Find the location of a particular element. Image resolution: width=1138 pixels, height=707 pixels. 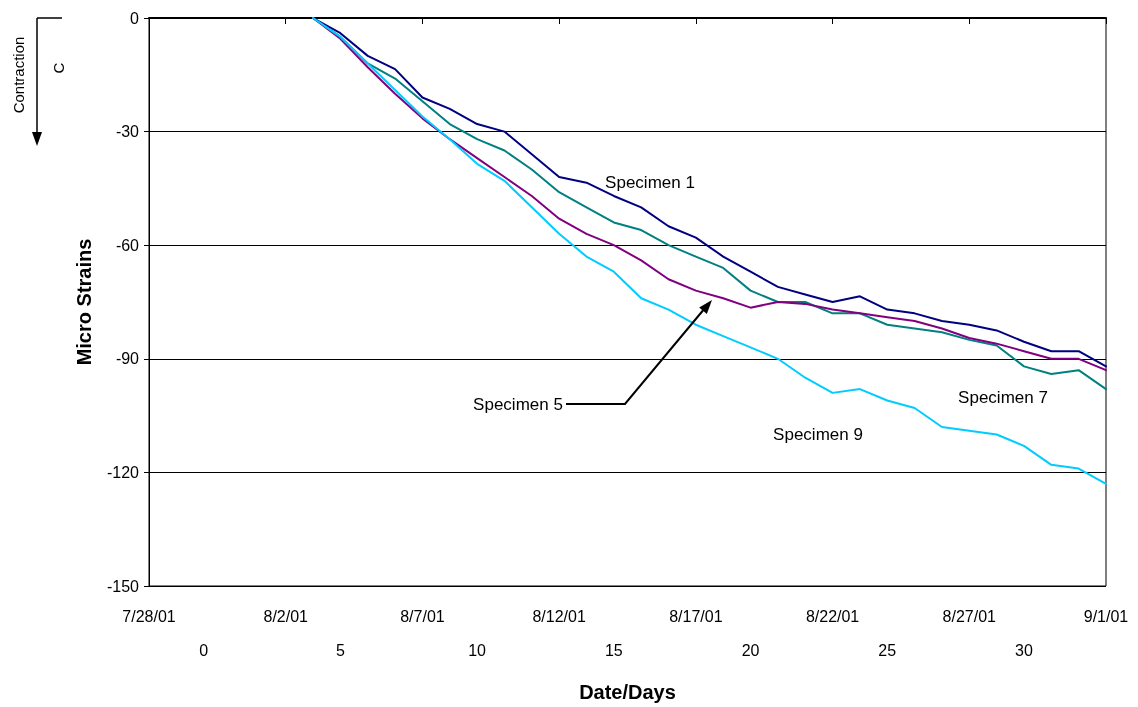

x-tick-label: 8/7/01 is located at coordinates (422, 616).